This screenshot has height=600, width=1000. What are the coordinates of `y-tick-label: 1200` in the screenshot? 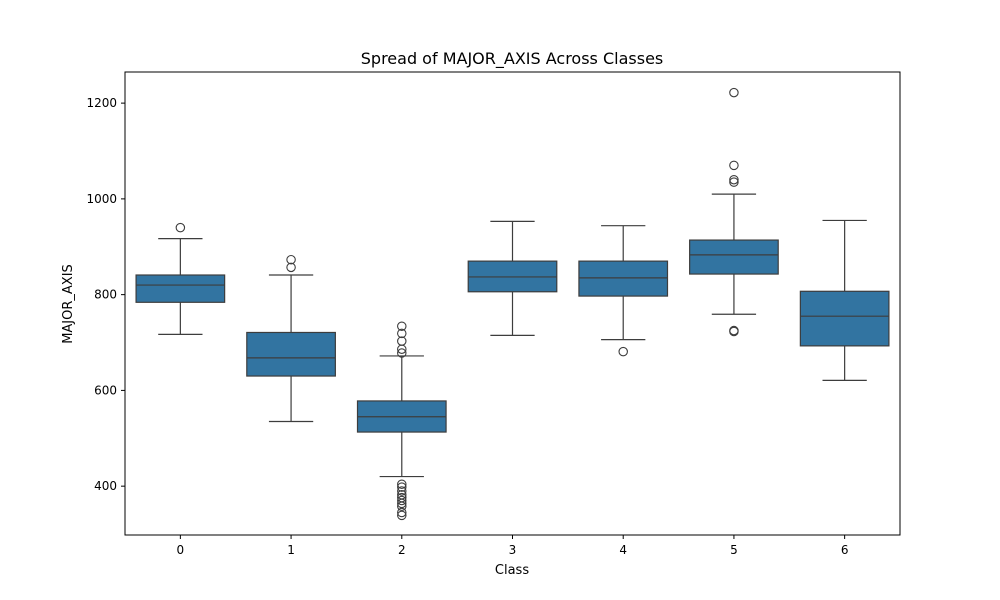 It's located at (101, 103).